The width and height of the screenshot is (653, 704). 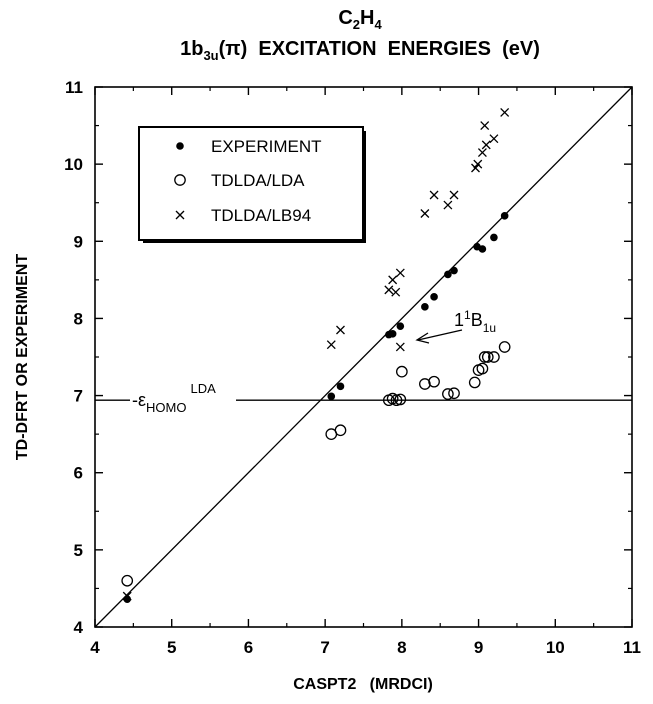 I want to click on x-tick-label: 6, so click(x=248, y=647).